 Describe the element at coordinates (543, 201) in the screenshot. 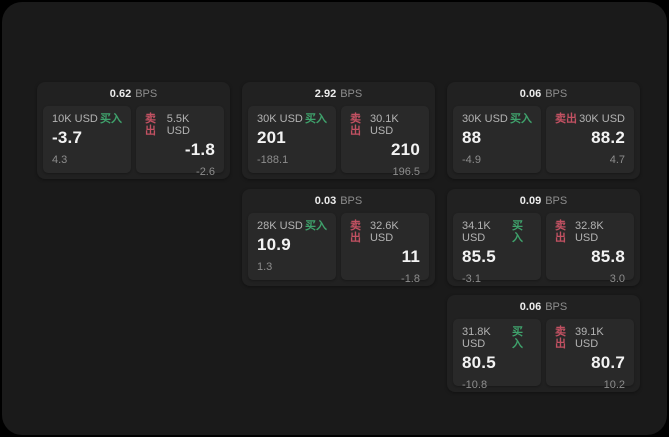

I see `card-header: 0.09 BPS` at that location.